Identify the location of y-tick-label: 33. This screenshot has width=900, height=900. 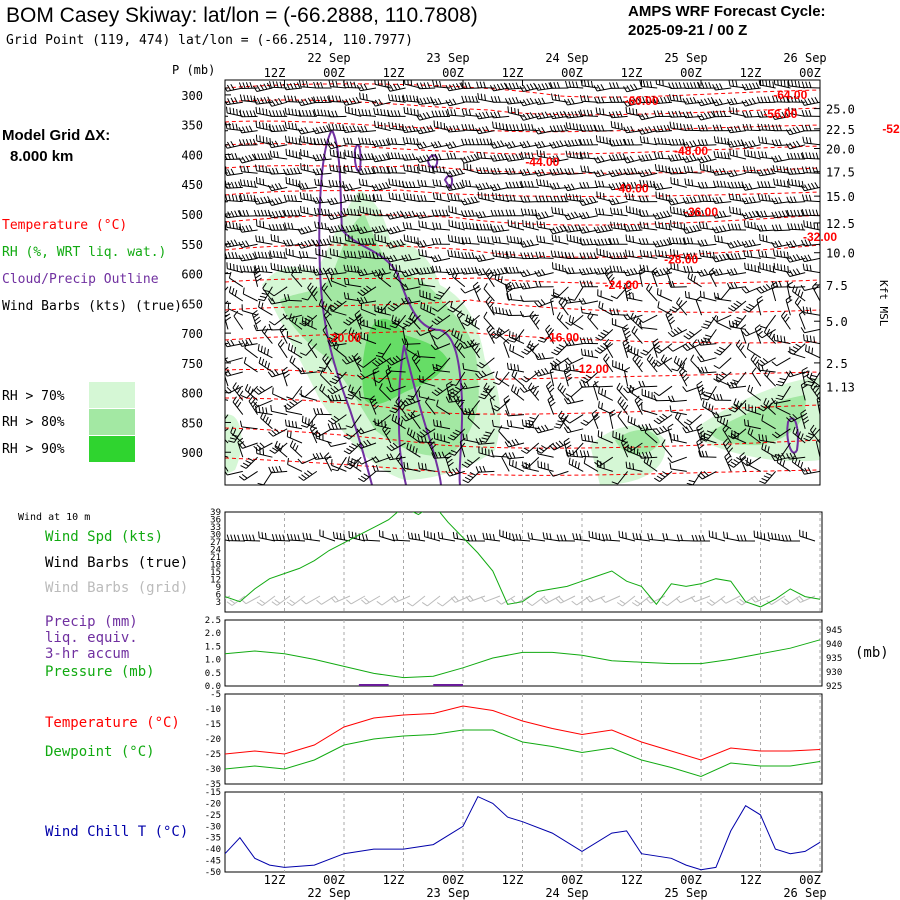
(215, 528).